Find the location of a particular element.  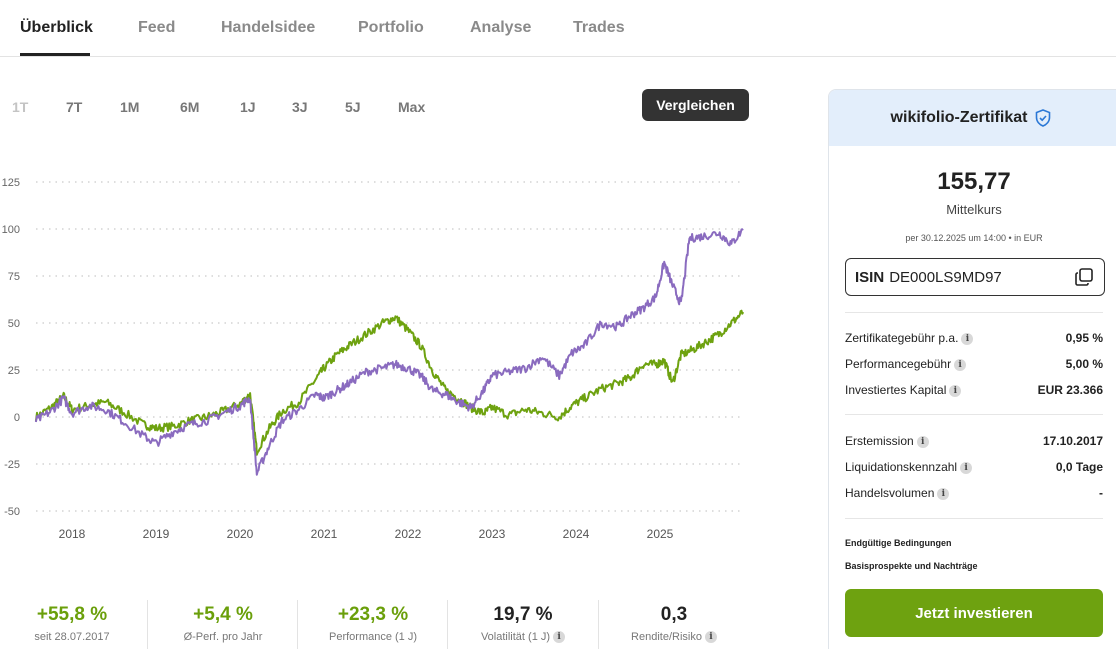

first-issue-row: Erstemission i 17.10.2017 is located at coordinates (974, 441).